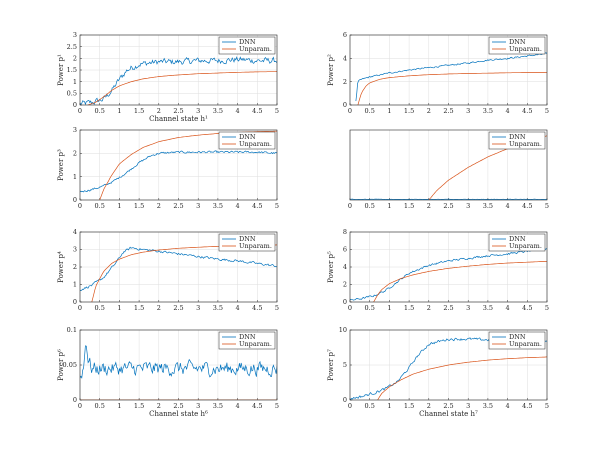 The width and height of the screenshot is (607, 450). Describe the element at coordinates (61, 267) in the screenshot. I see `y-axis-label: Power p⁴` at that location.